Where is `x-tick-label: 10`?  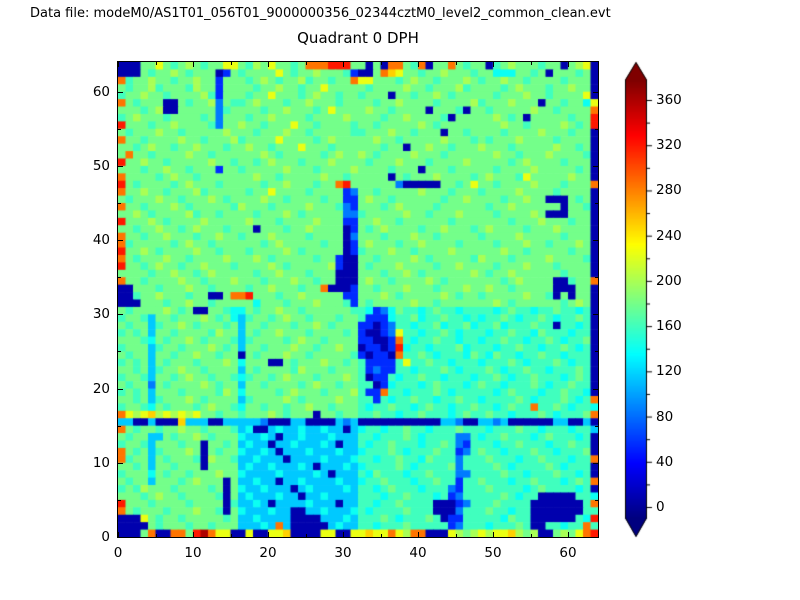
x-tick-label: 10 is located at coordinates (193, 553).